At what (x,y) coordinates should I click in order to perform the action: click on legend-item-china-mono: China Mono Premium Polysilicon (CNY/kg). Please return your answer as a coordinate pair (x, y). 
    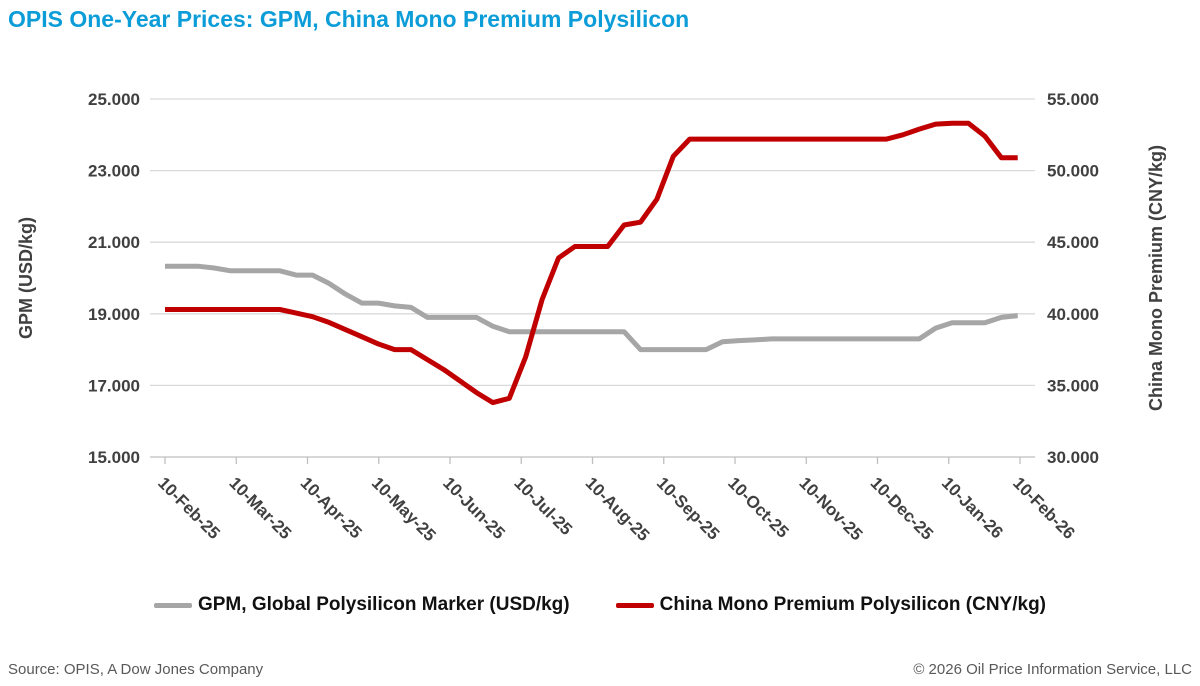
    Looking at the image, I should click on (830, 605).